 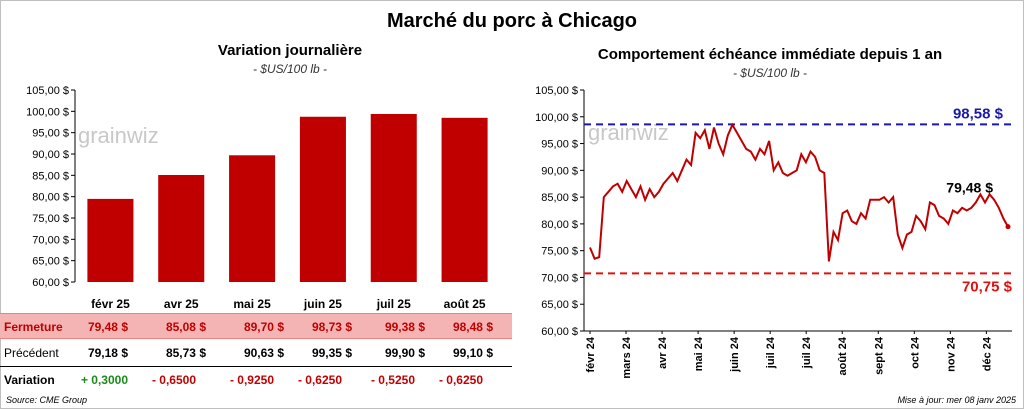 I want to click on close-cell-2: 85,08 $, so click(x=185, y=327).